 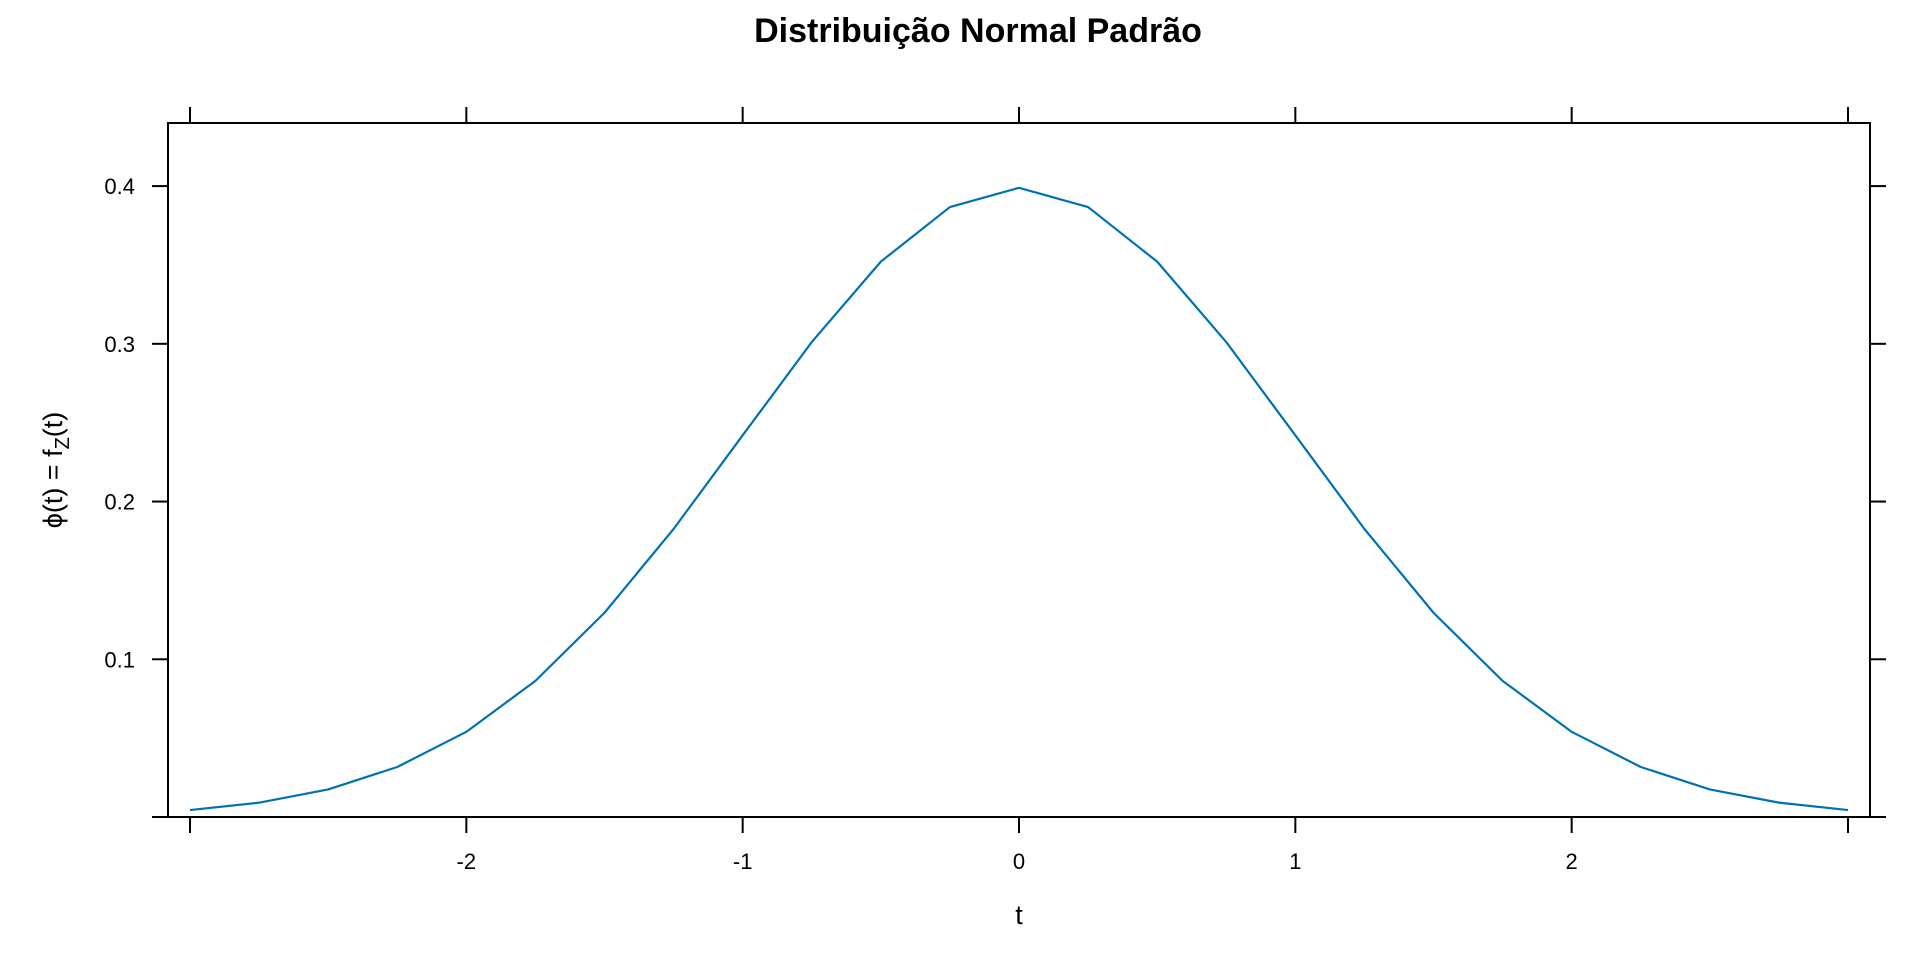 I want to click on y-tick-label: 0.1, so click(x=119, y=659).